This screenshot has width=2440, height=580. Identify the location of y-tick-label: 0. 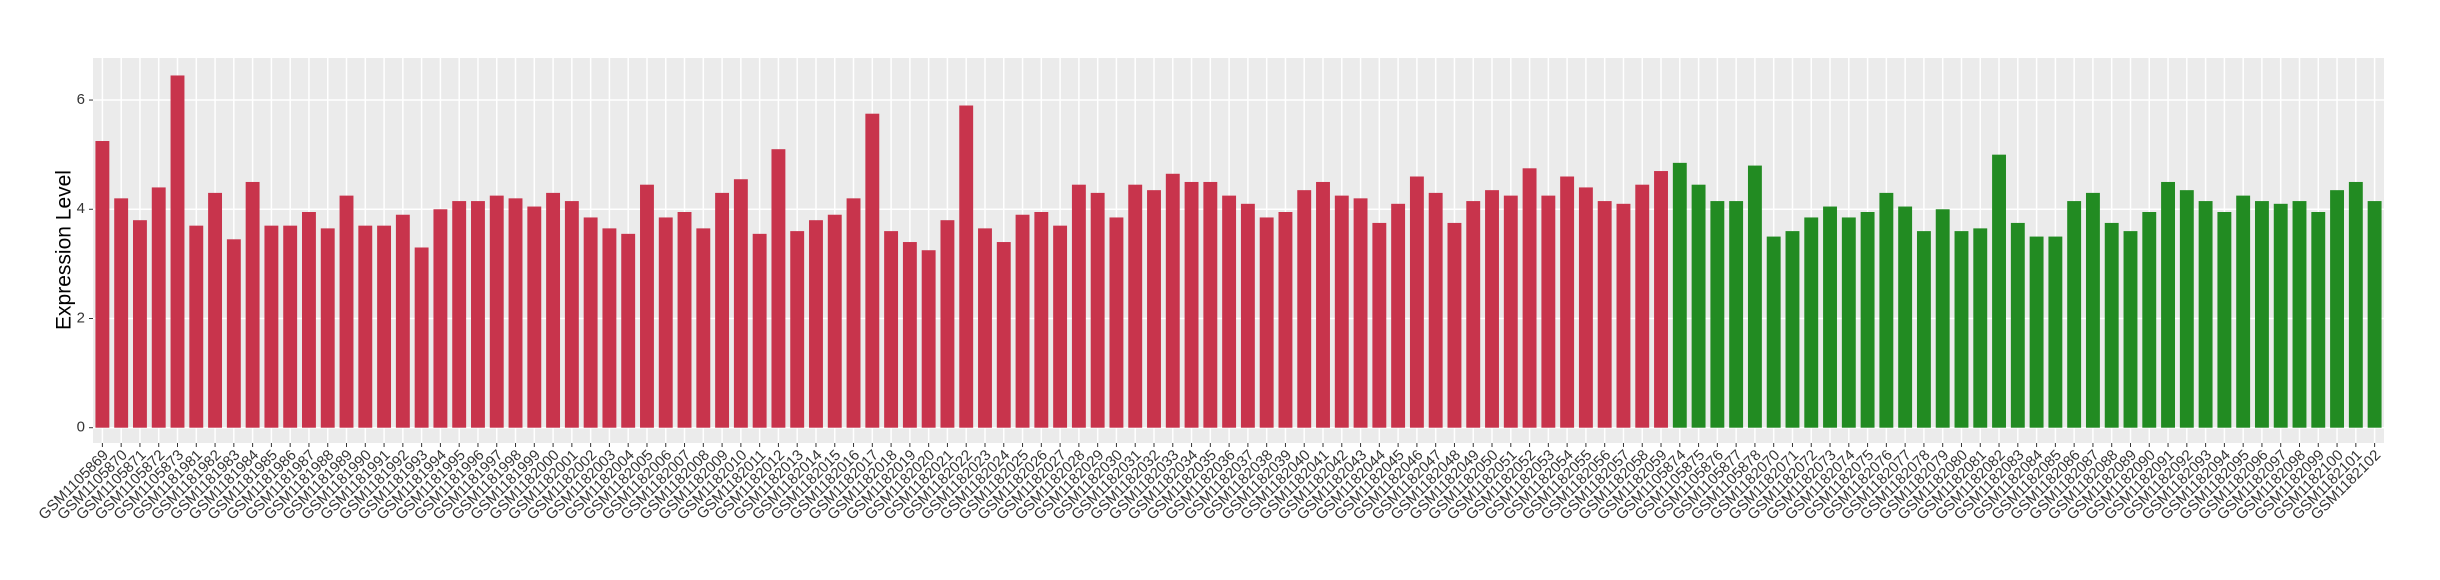
(81, 427).